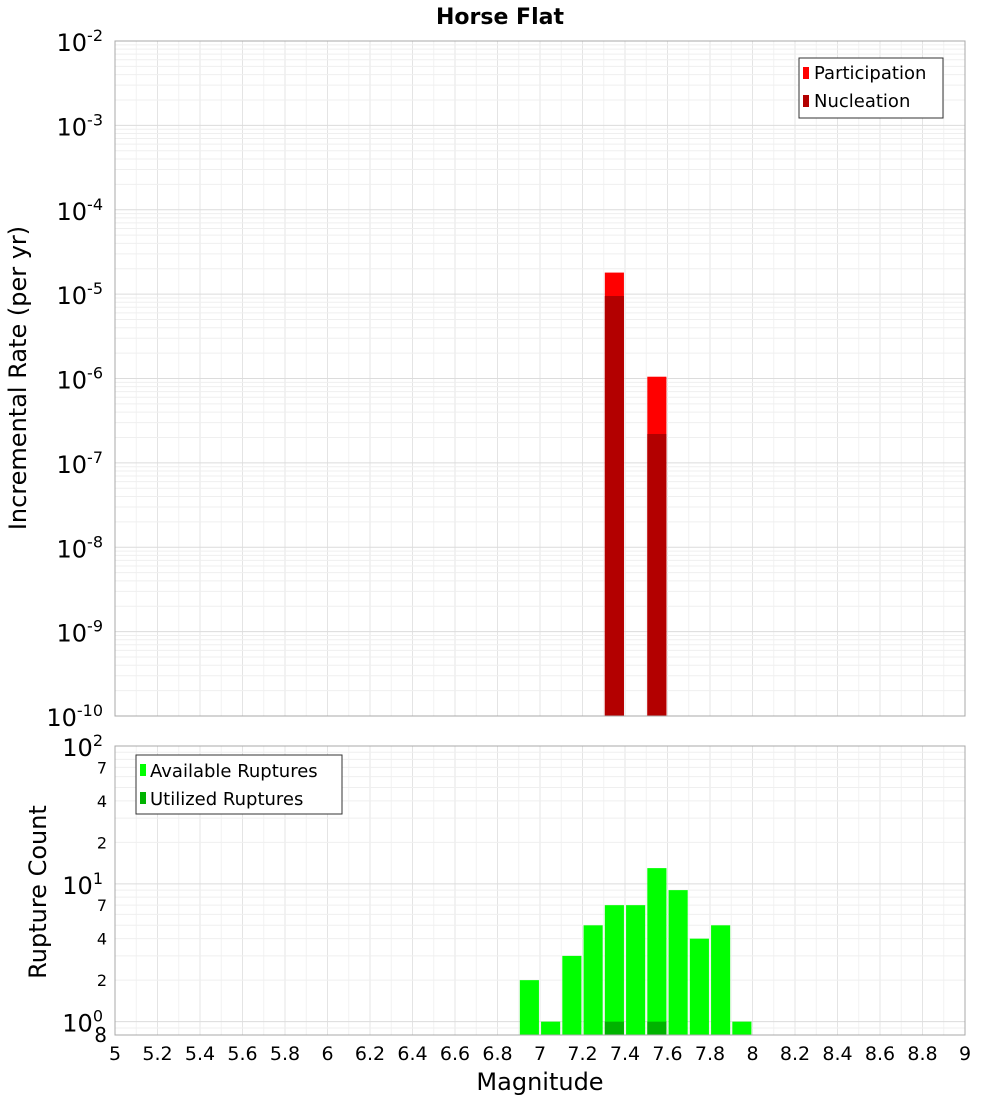 The width and height of the screenshot is (1000, 1104). What do you see at coordinates (806, 101) in the screenshot?
I see `nucleation-legend-swatch` at bounding box center [806, 101].